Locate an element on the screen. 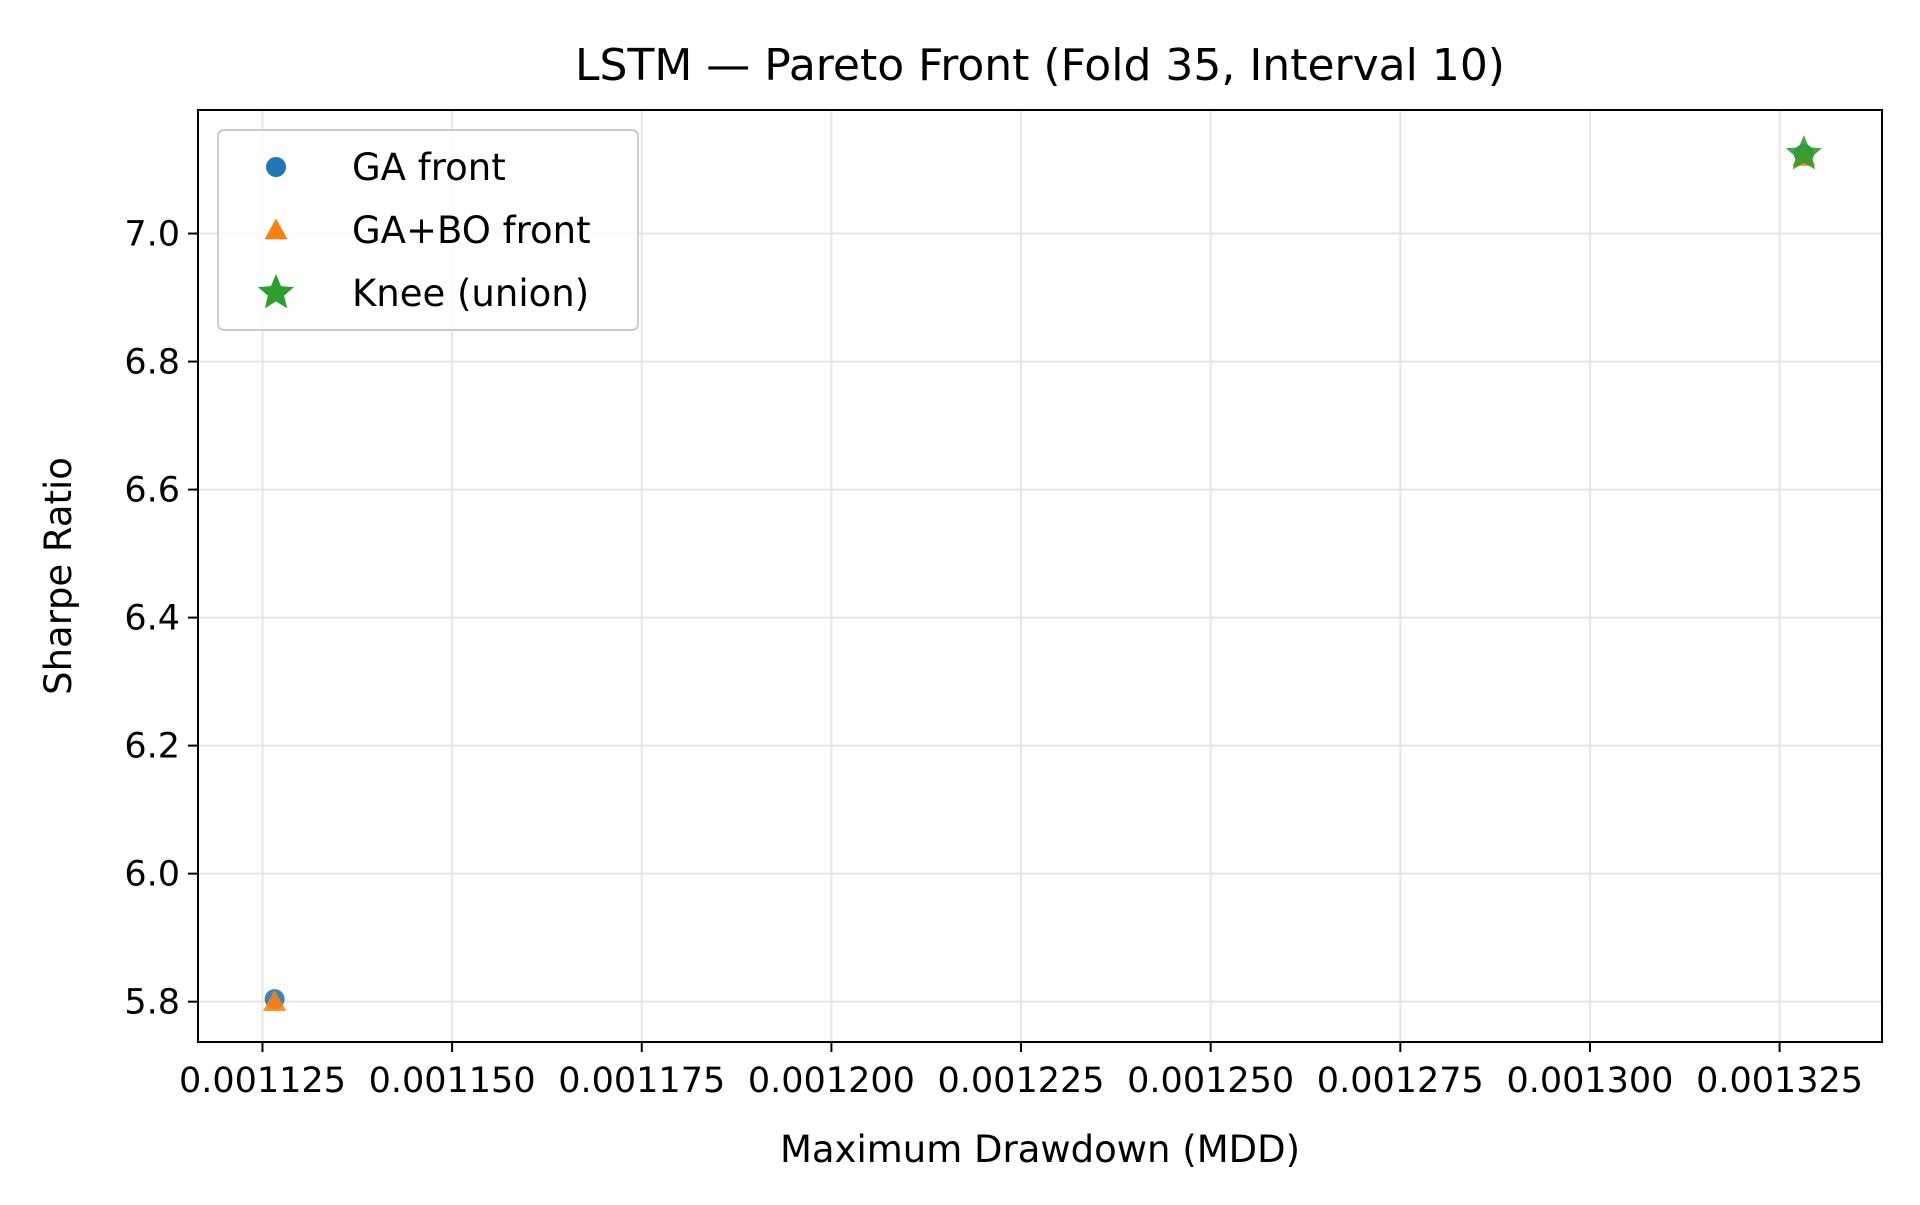 This screenshot has height=1205, width=1920. y-tick-label: 6.6 is located at coordinates (152, 491).